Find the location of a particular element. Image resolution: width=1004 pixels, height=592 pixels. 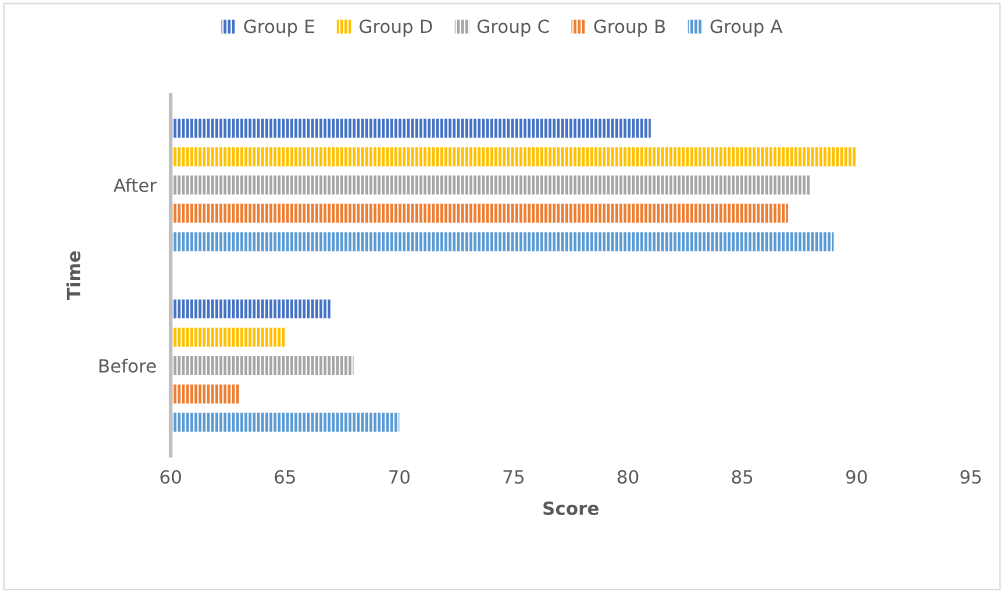

legend-label: Group C is located at coordinates (513, 28).